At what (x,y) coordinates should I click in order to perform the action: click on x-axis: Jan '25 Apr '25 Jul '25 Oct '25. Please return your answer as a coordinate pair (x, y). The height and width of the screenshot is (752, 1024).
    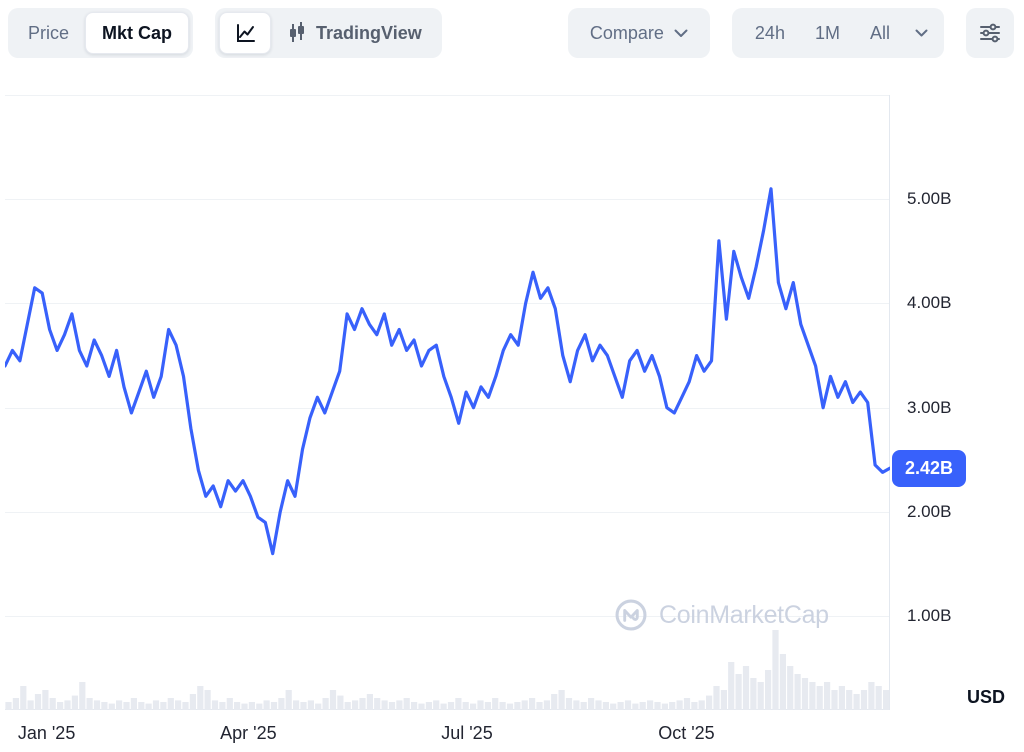
    Looking at the image, I should click on (447, 736).